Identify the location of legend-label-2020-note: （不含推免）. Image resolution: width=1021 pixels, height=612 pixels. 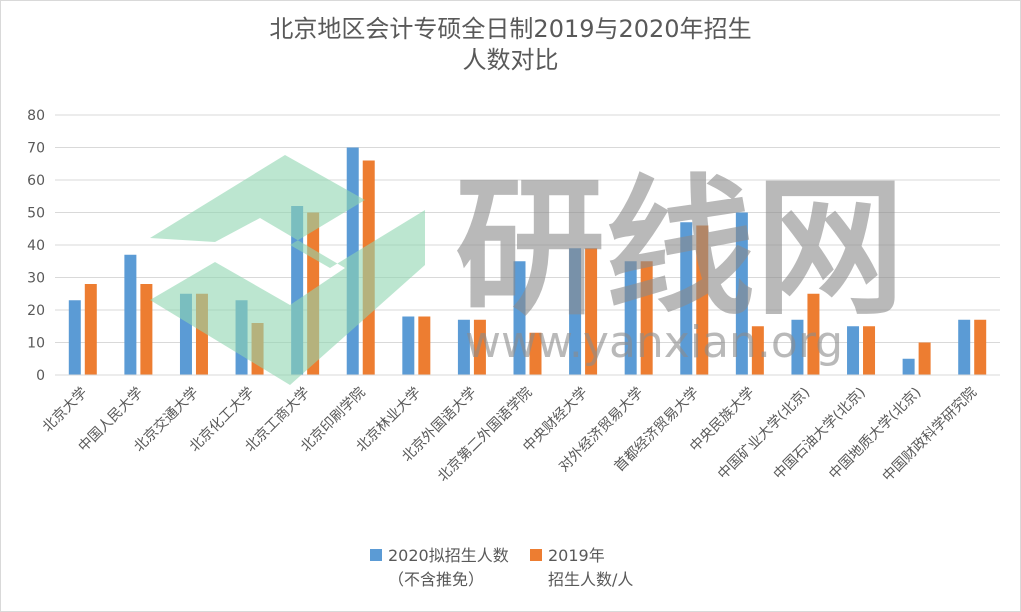
(436, 579).